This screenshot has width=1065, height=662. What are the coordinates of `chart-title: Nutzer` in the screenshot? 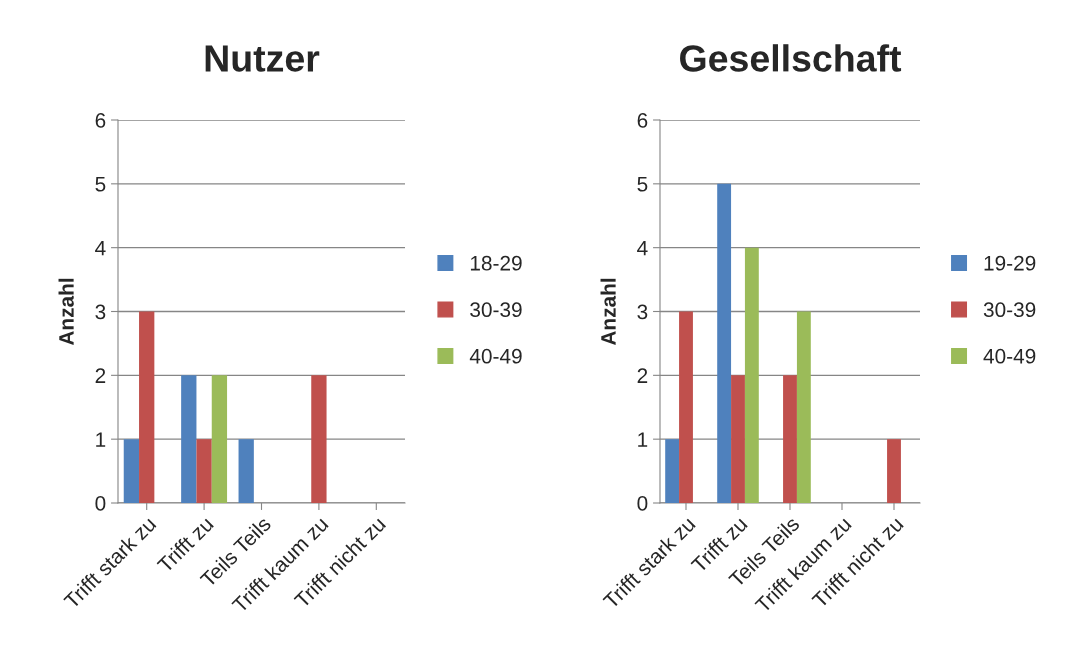 It's located at (262, 58).